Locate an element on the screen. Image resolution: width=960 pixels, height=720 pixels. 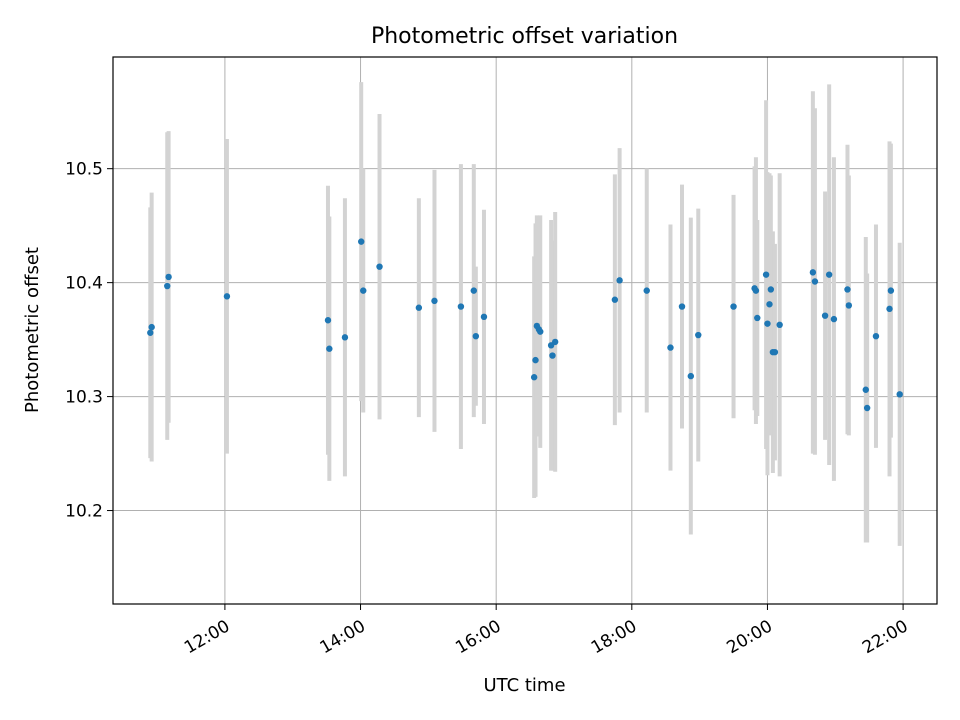
y-axis: 10.2 10.3 10.4 10.5 is located at coordinates (89, 341).